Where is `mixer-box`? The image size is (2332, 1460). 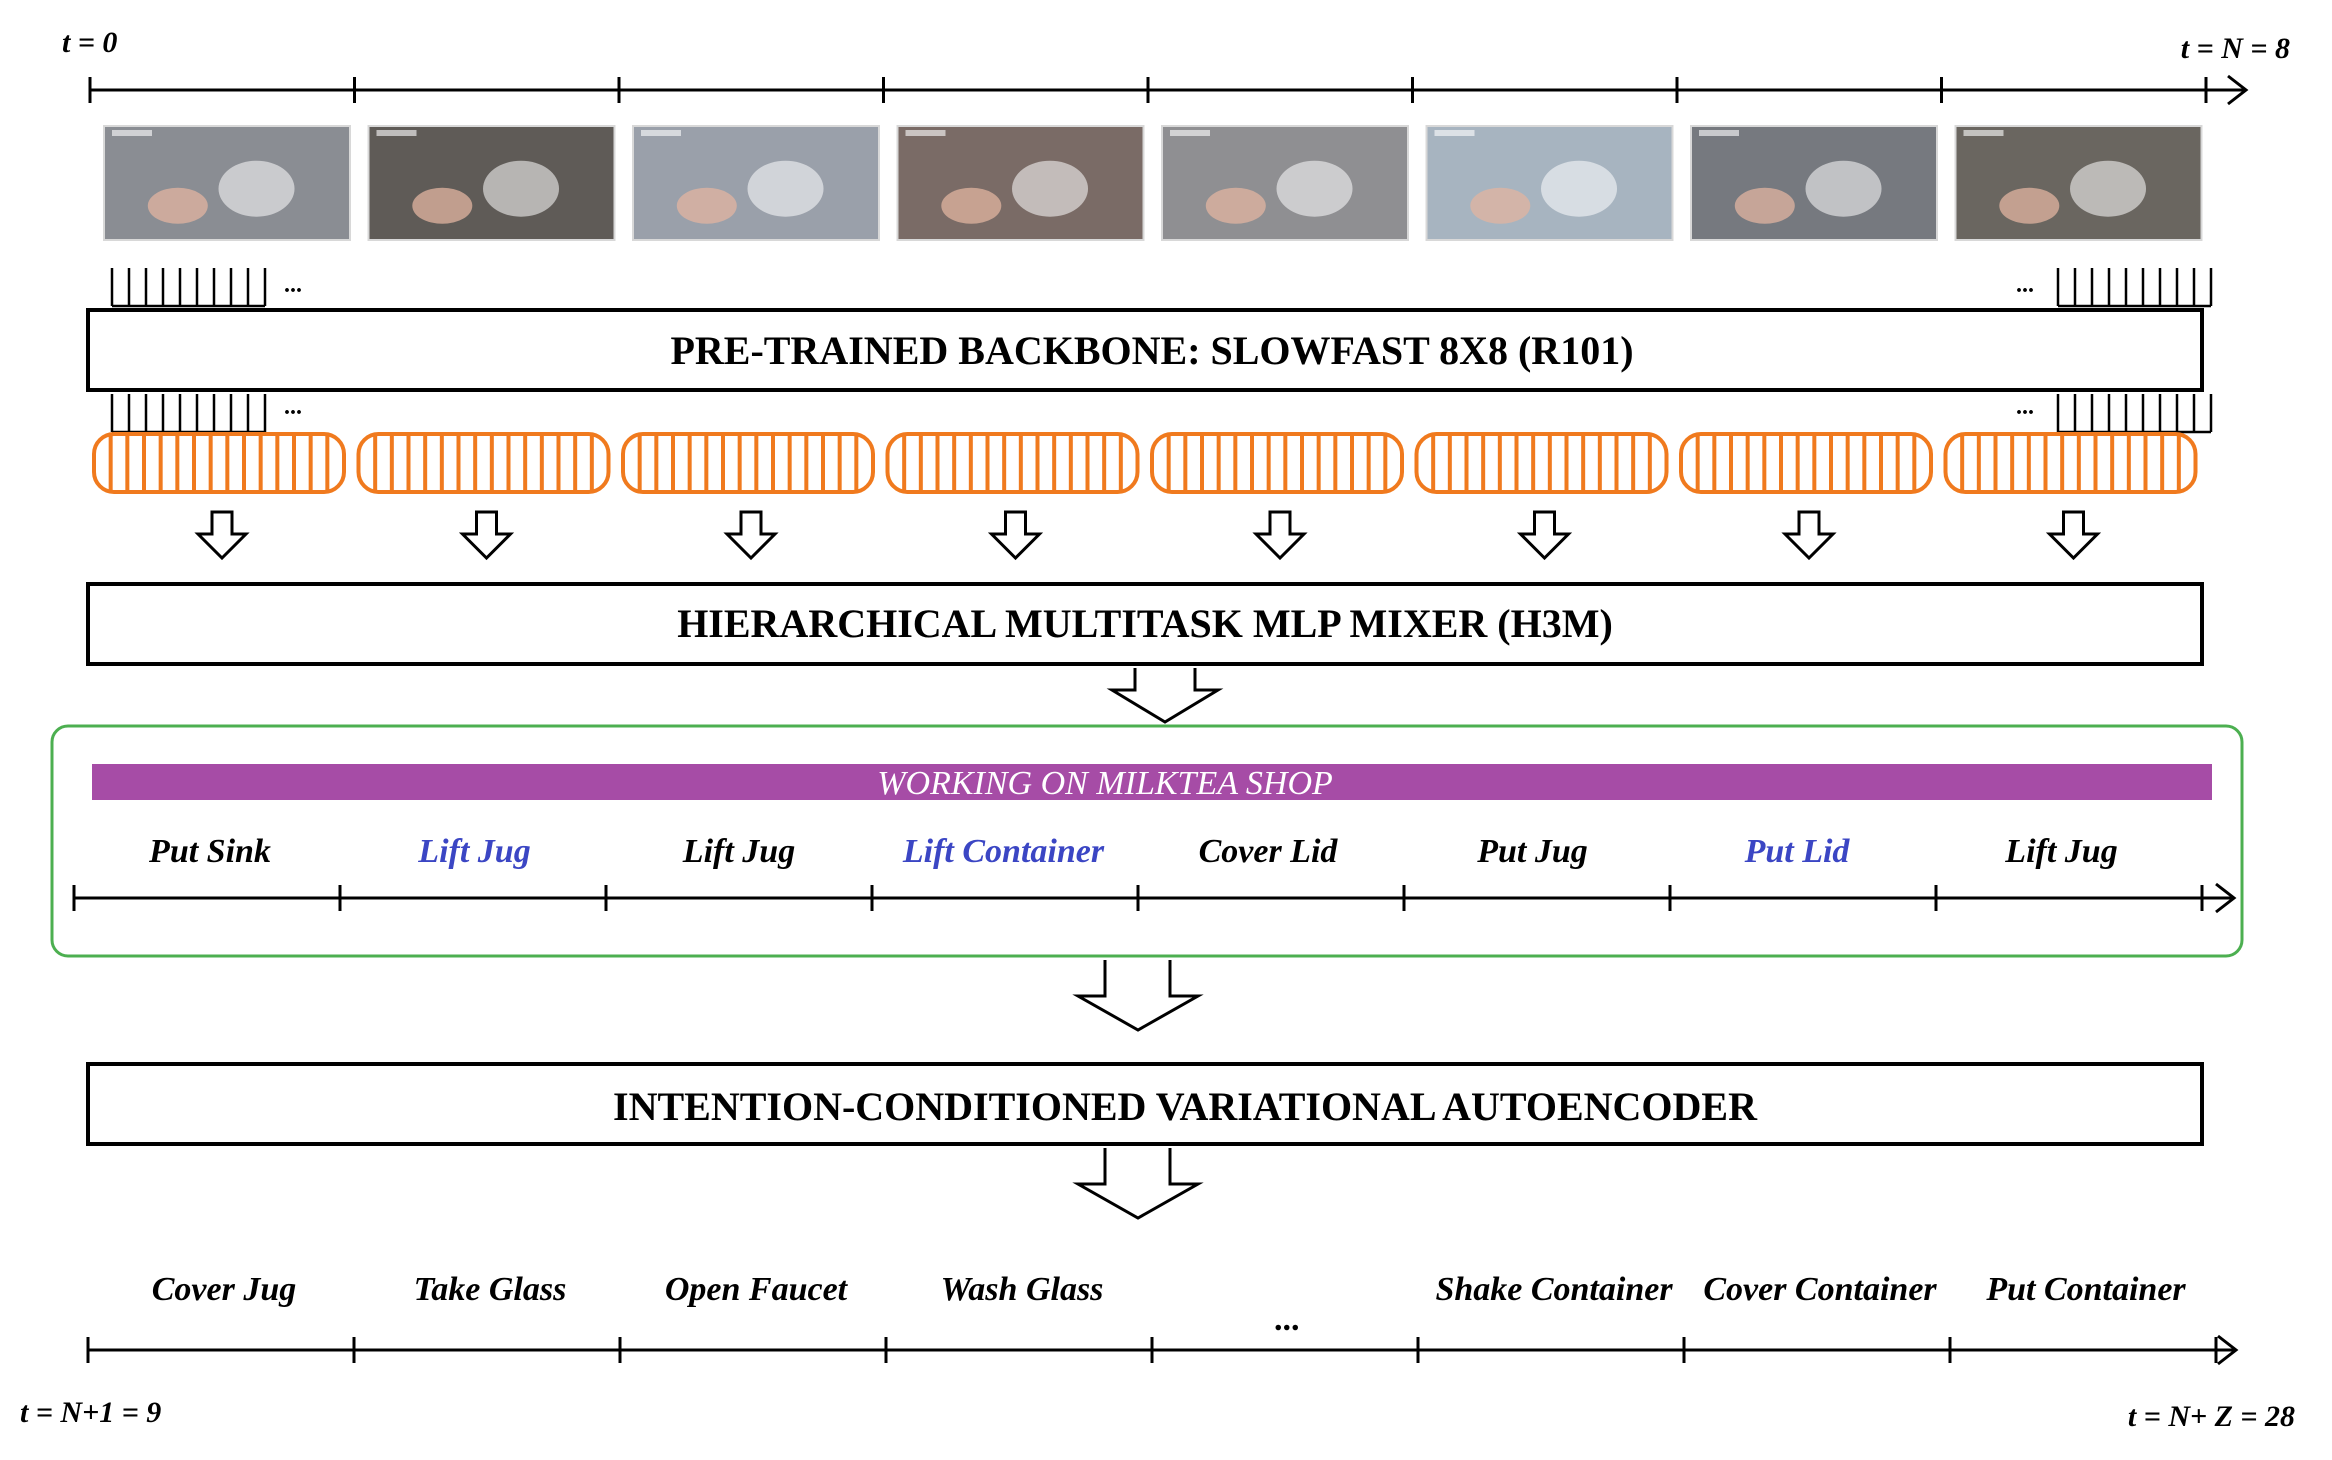
mixer-box is located at coordinates (1145, 624).